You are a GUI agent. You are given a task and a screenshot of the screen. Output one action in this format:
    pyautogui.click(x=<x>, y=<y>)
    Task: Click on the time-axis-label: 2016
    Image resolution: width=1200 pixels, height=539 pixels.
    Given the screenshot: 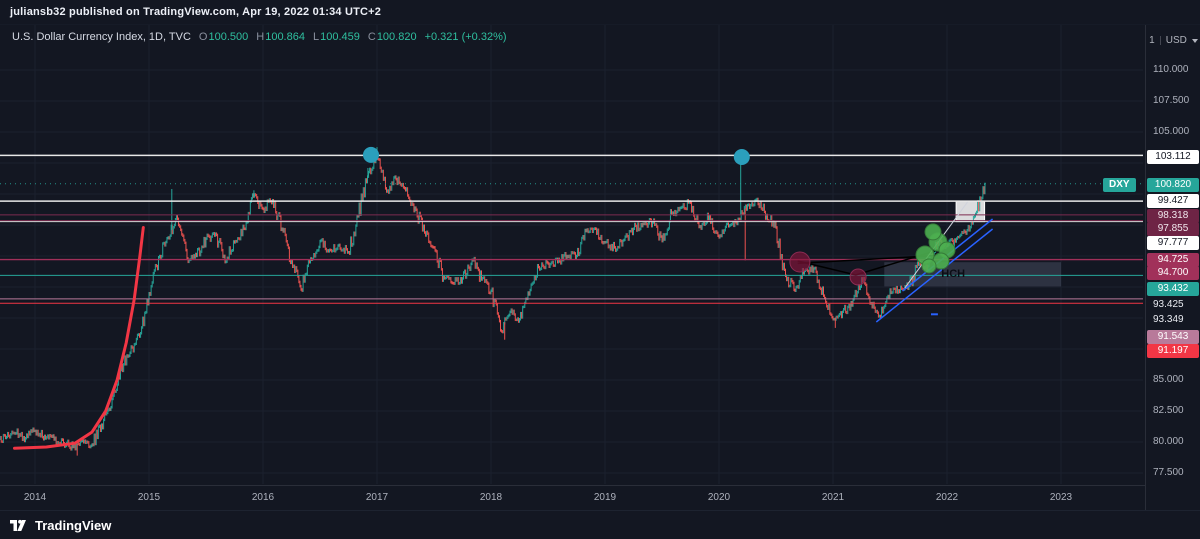 What is the action you would take?
    pyautogui.click(x=263, y=497)
    